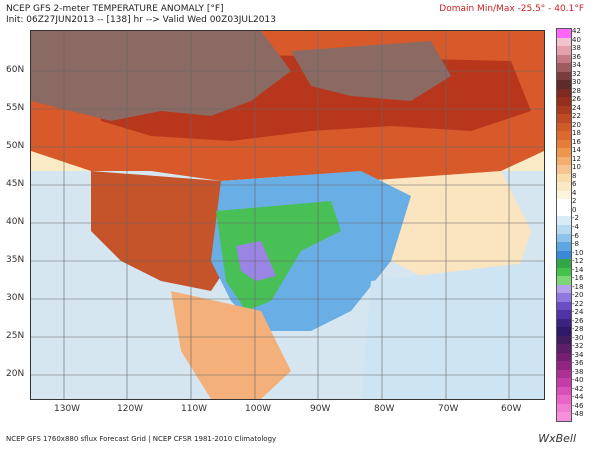 This screenshot has width=600, height=450. What do you see at coordinates (130, 409) in the screenshot?
I see `lon-label: 120W` at bounding box center [130, 409].